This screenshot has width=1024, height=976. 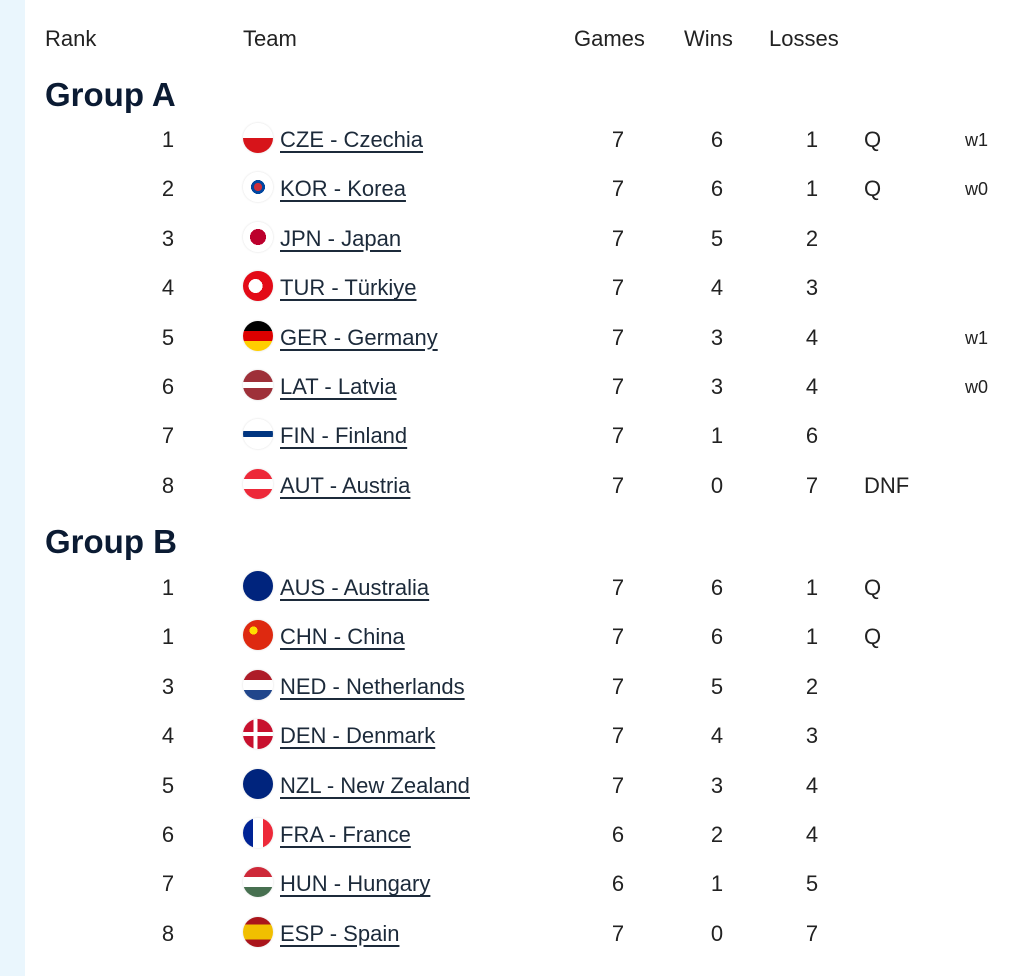 I want to click on team-link: GER - Germany, so click(x=359, y=337).